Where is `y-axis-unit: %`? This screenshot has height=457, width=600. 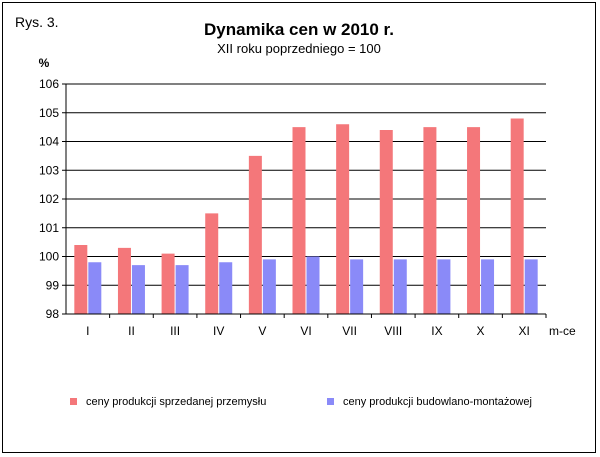
y-axis-unit: % is located at coordinates (44, 63).